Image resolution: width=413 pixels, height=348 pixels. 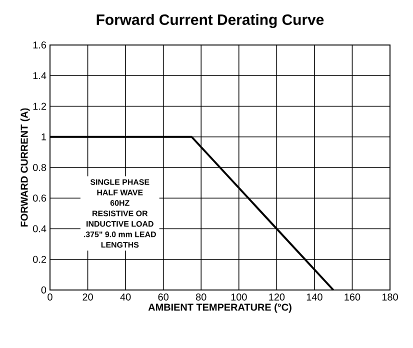 What do you see at coordinates (201, 297) in the screenshot?
I see `x-tick-label: 80` at bounding box center [201, 297].